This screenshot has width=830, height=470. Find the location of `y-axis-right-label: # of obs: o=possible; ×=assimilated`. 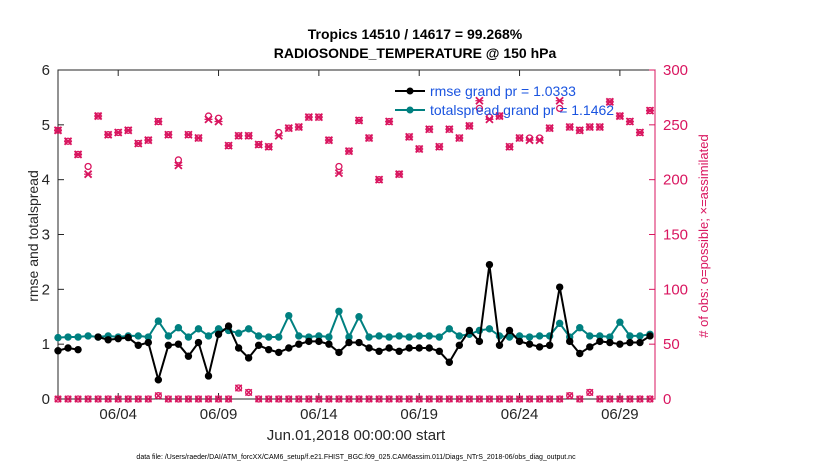

y-axis-right-label: # of obs: o=possible; ×=assimilated is located at coordinates (703, 235).